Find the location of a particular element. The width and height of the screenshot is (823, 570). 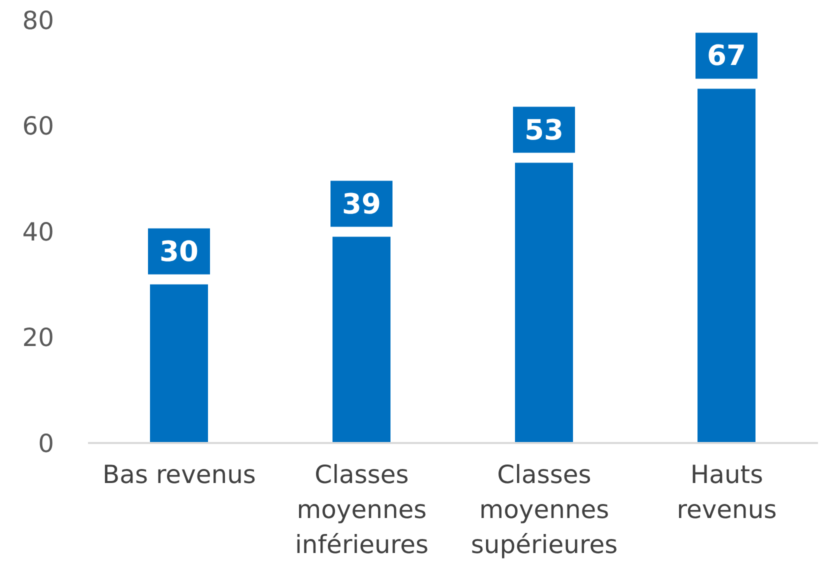

y-tick-label: 60 is located at coordinates (38, 126).